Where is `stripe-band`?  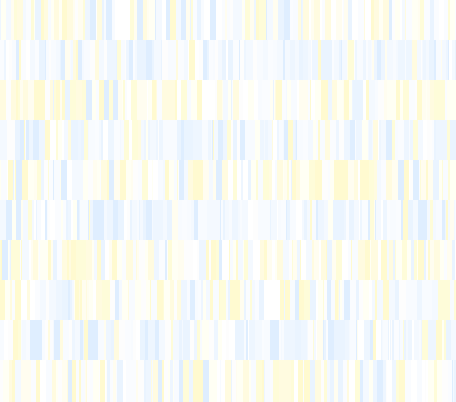
stripe-band is located at coordinates (228, 20).